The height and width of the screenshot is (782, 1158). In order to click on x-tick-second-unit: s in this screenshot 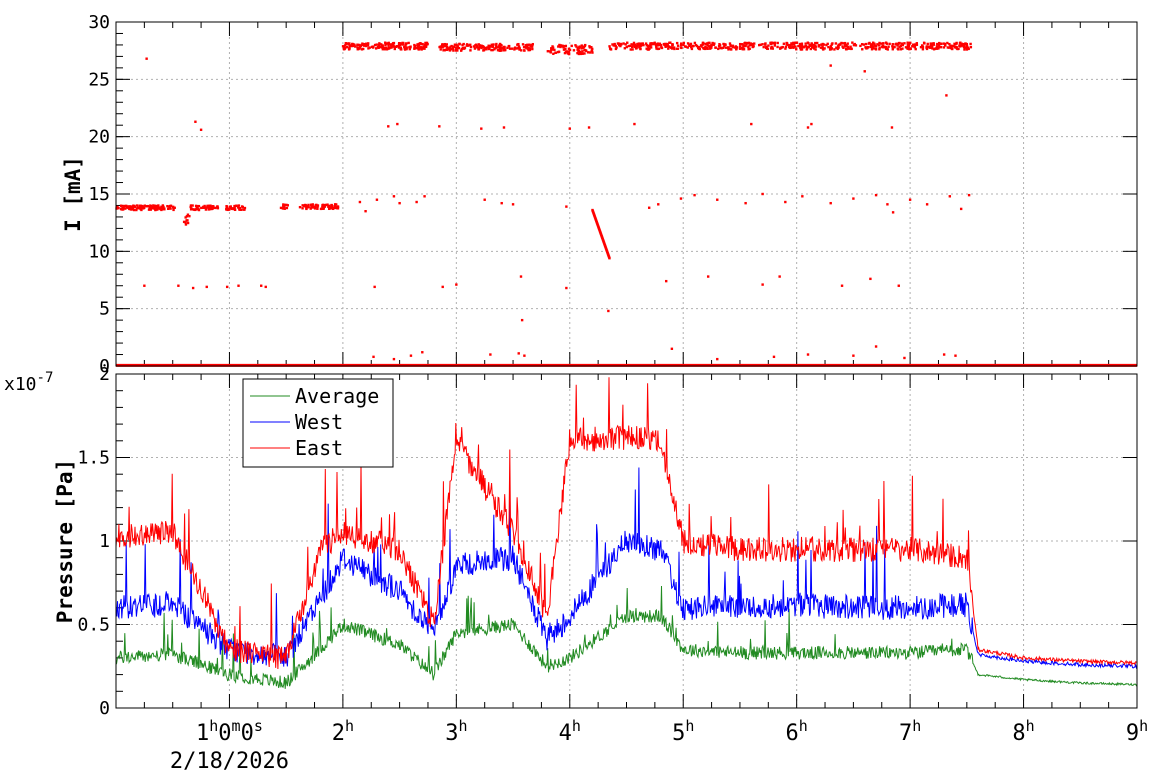, I will do `click(258, 726)`.